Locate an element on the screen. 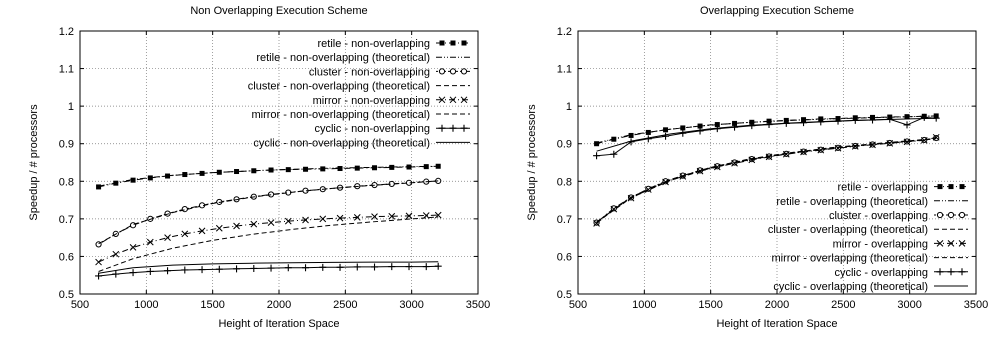 This screenshot has width=1003, height=341. x-tick-label: 2000 is located at coordinates (777, 305).